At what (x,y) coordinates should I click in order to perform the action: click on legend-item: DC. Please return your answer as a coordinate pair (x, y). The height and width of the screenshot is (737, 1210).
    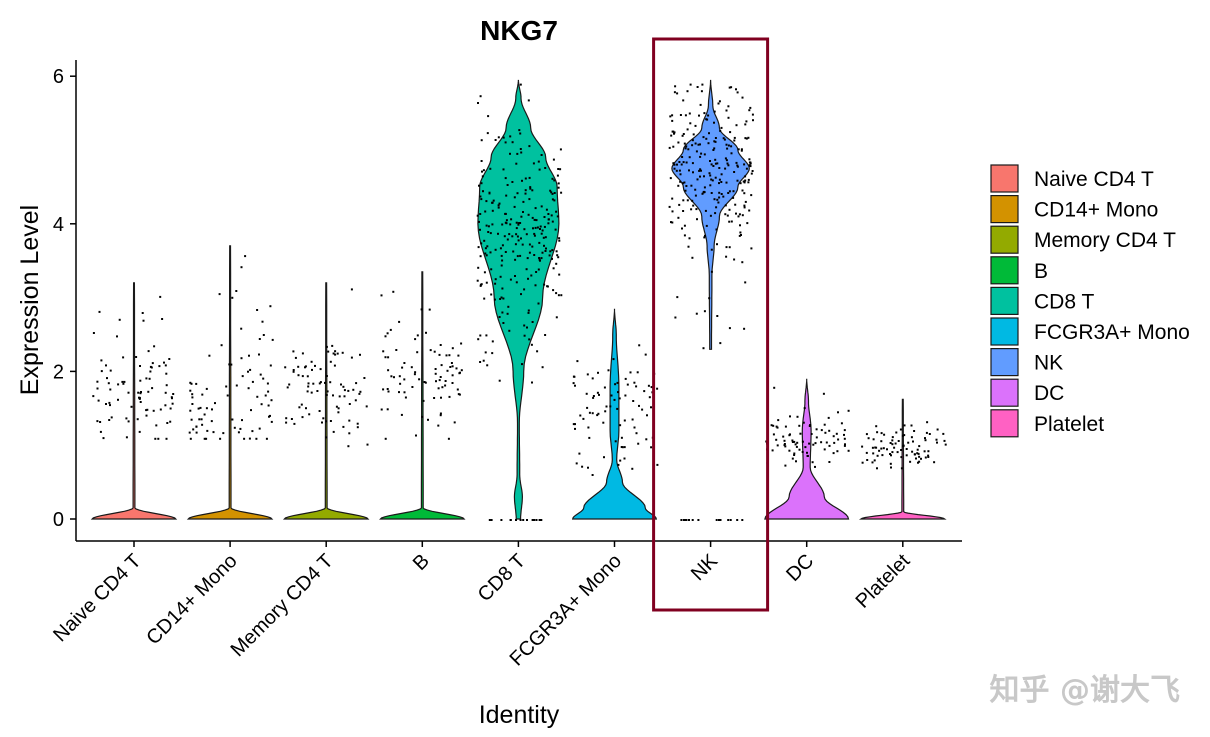
    Looking at the image, I should click on (1027, 392).